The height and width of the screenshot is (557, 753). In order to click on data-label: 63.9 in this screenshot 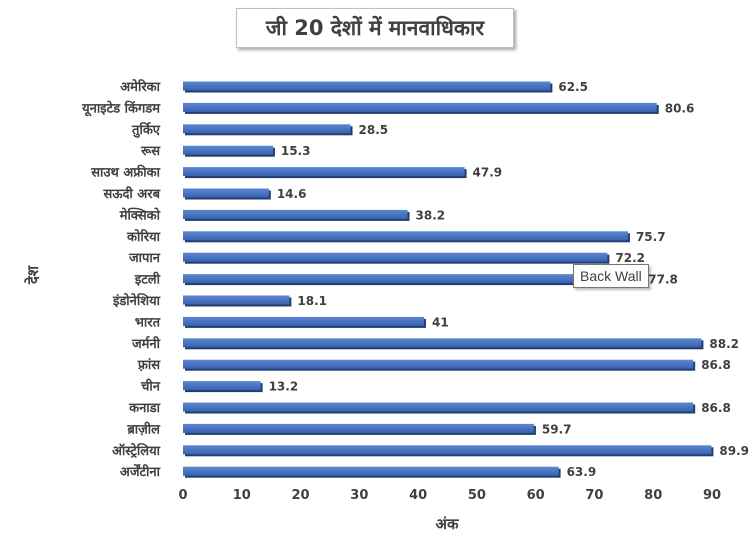, I will do `click(582, 472)`.